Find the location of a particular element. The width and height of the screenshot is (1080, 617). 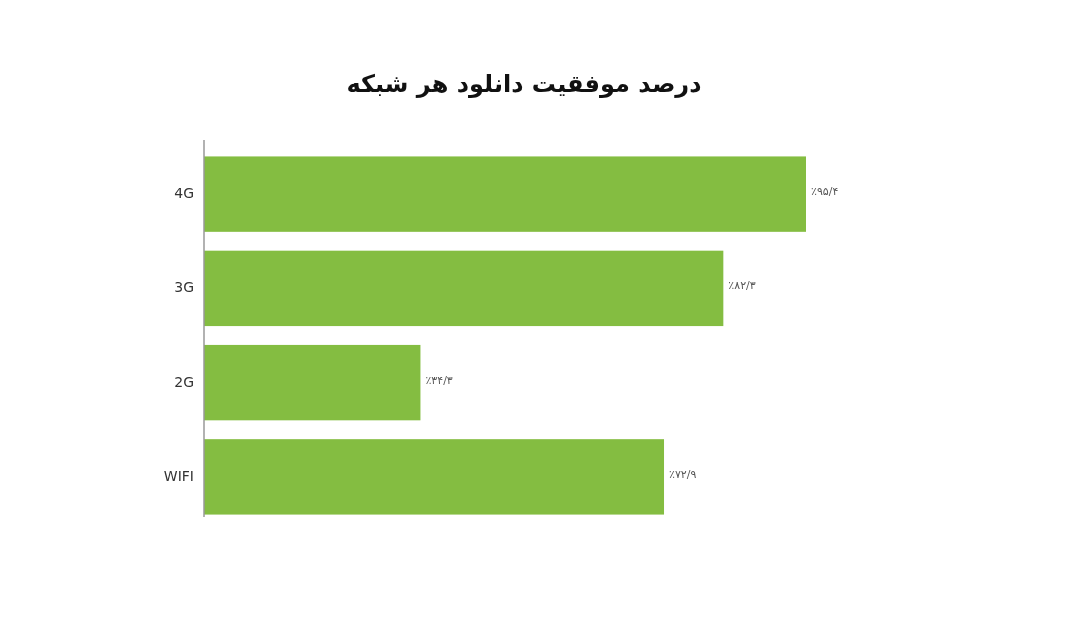

chart-title: درصد موفقیت دانلود هر شبکه is located at coordinates (524, 84).